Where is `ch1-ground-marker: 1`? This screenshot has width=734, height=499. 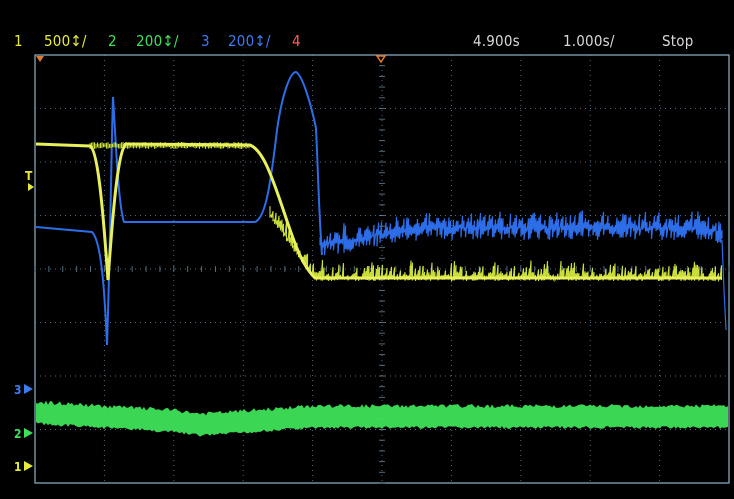 ch1-ground-marker: 1 is located at coordinates (18, 467).